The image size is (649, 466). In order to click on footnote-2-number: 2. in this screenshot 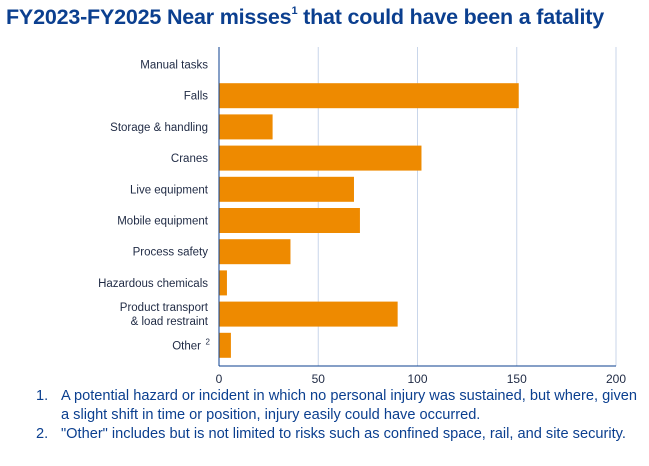, I will do `click(42, 434)`.